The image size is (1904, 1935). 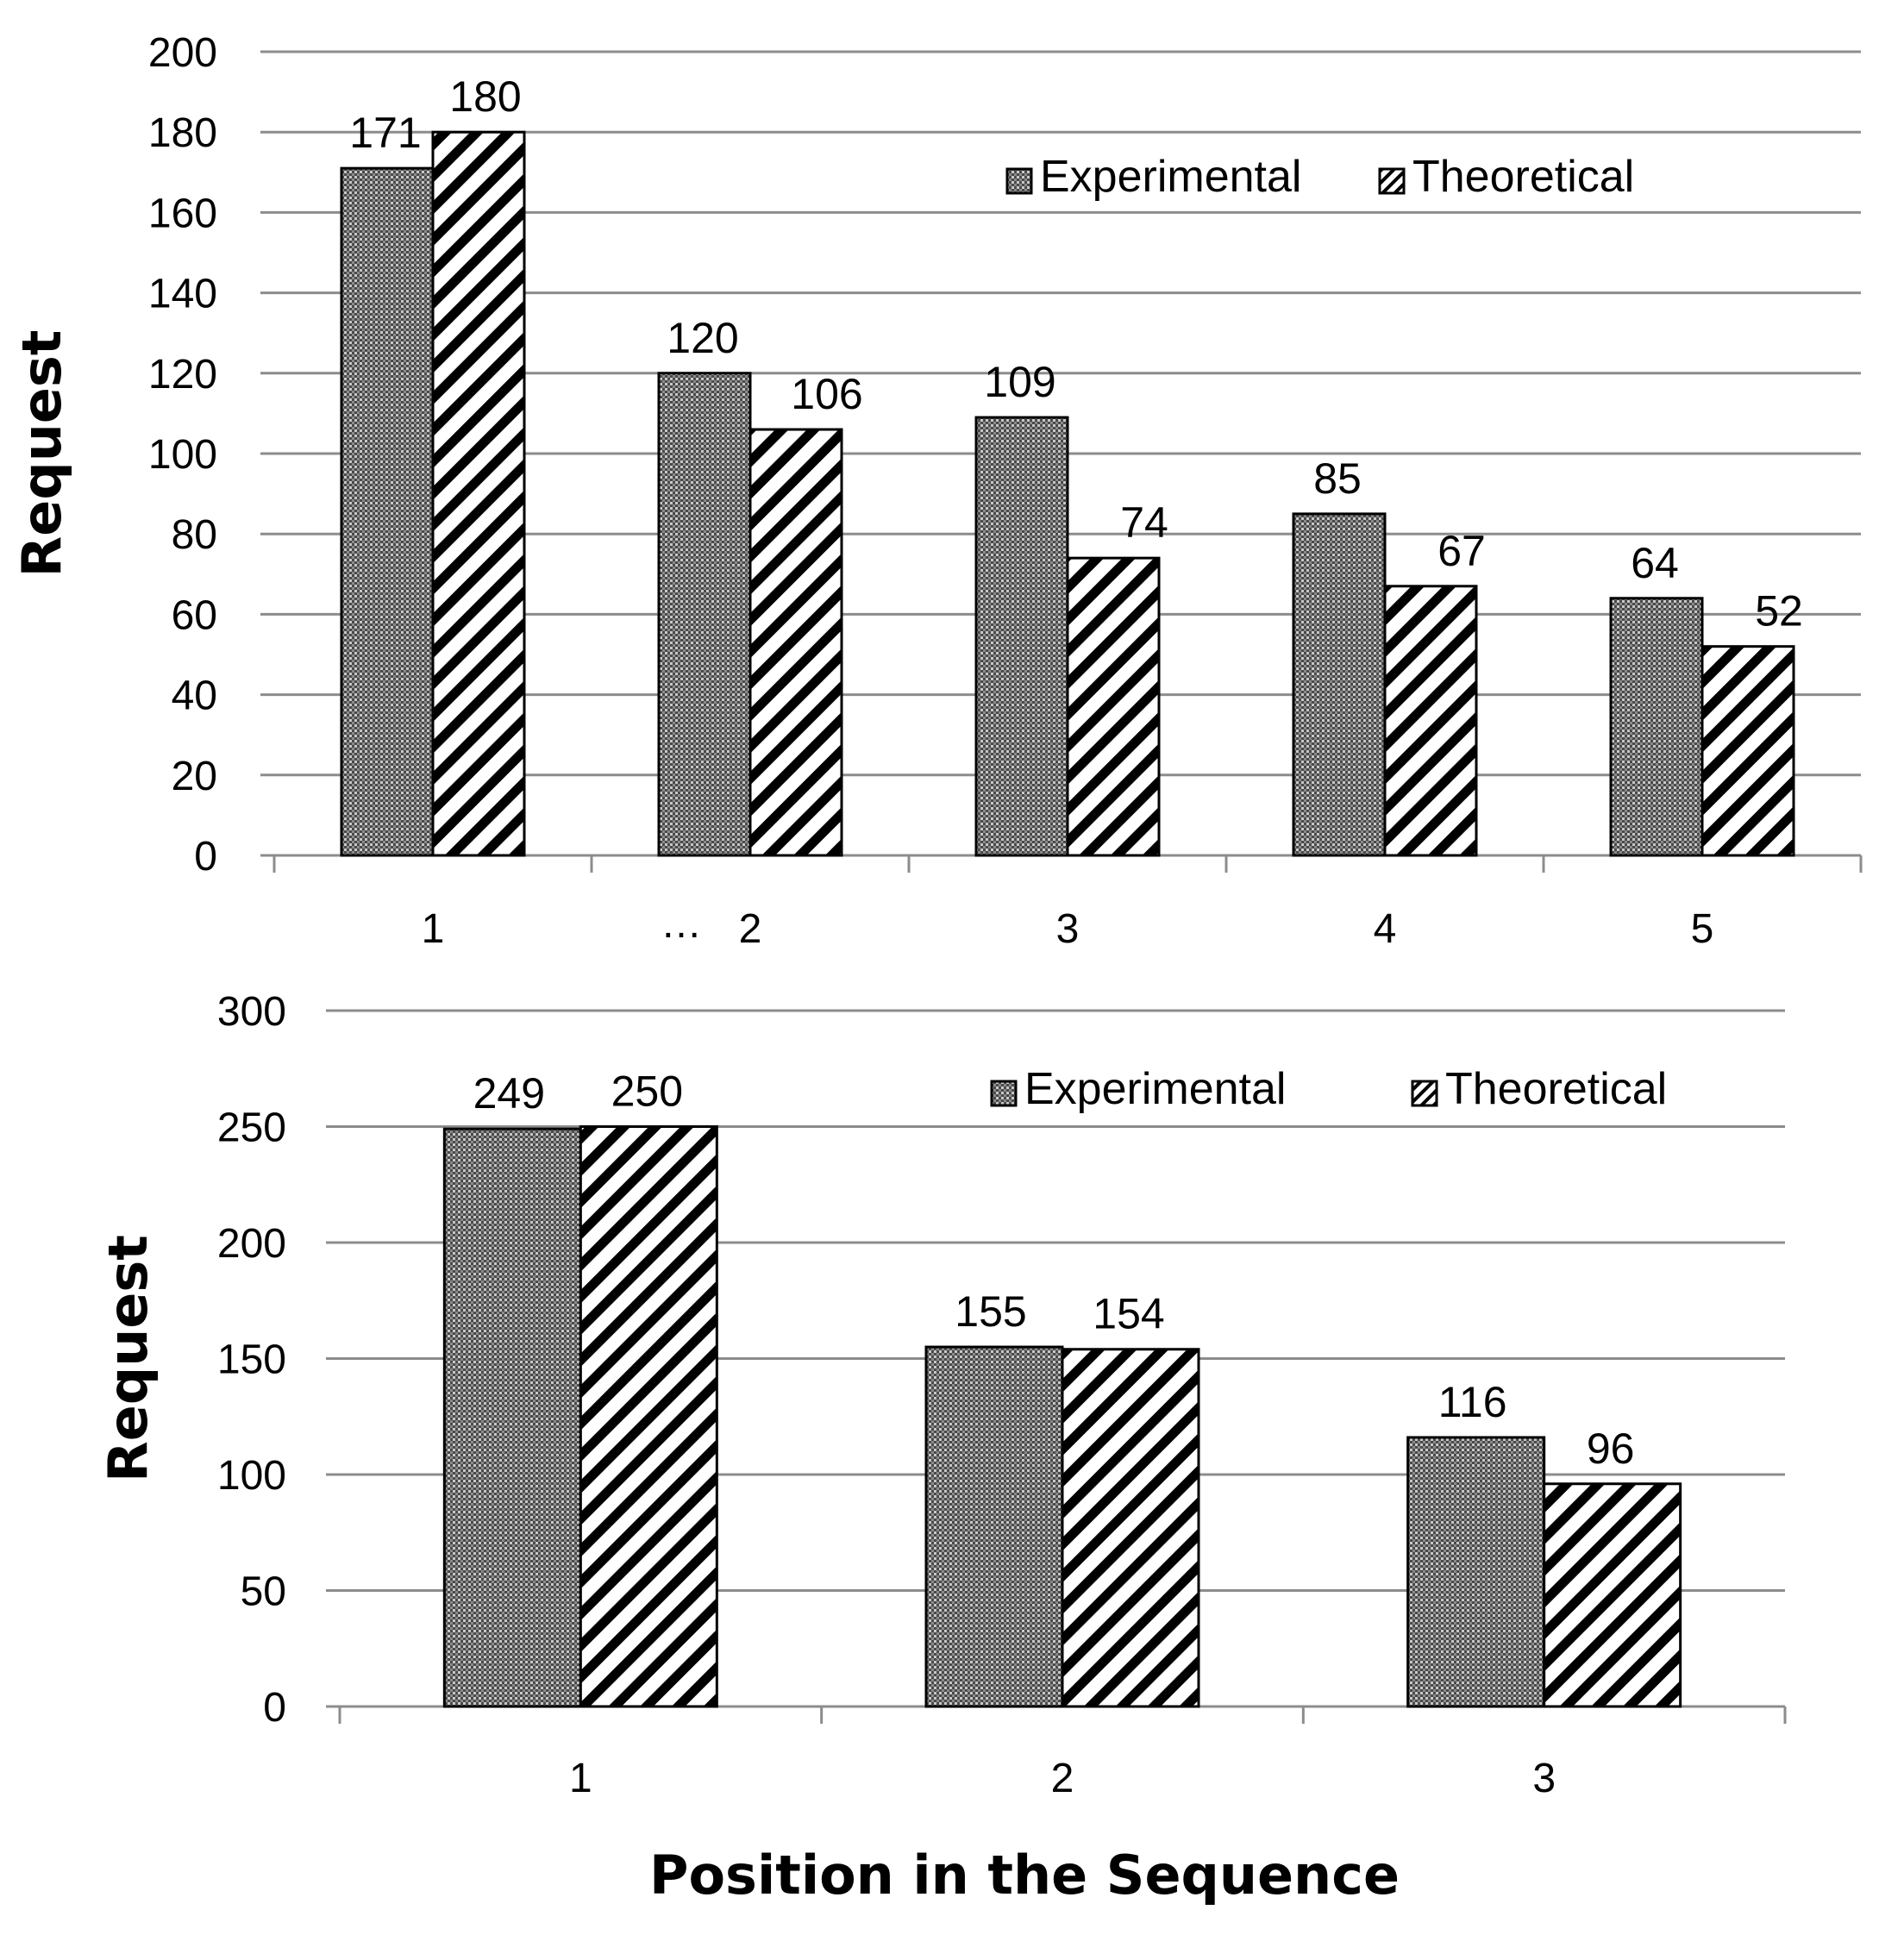 What do you see at coordinates (509, 1093) in the screenshot?
I see `data-label-experimental: 249` at bounding box center [509, 1093].